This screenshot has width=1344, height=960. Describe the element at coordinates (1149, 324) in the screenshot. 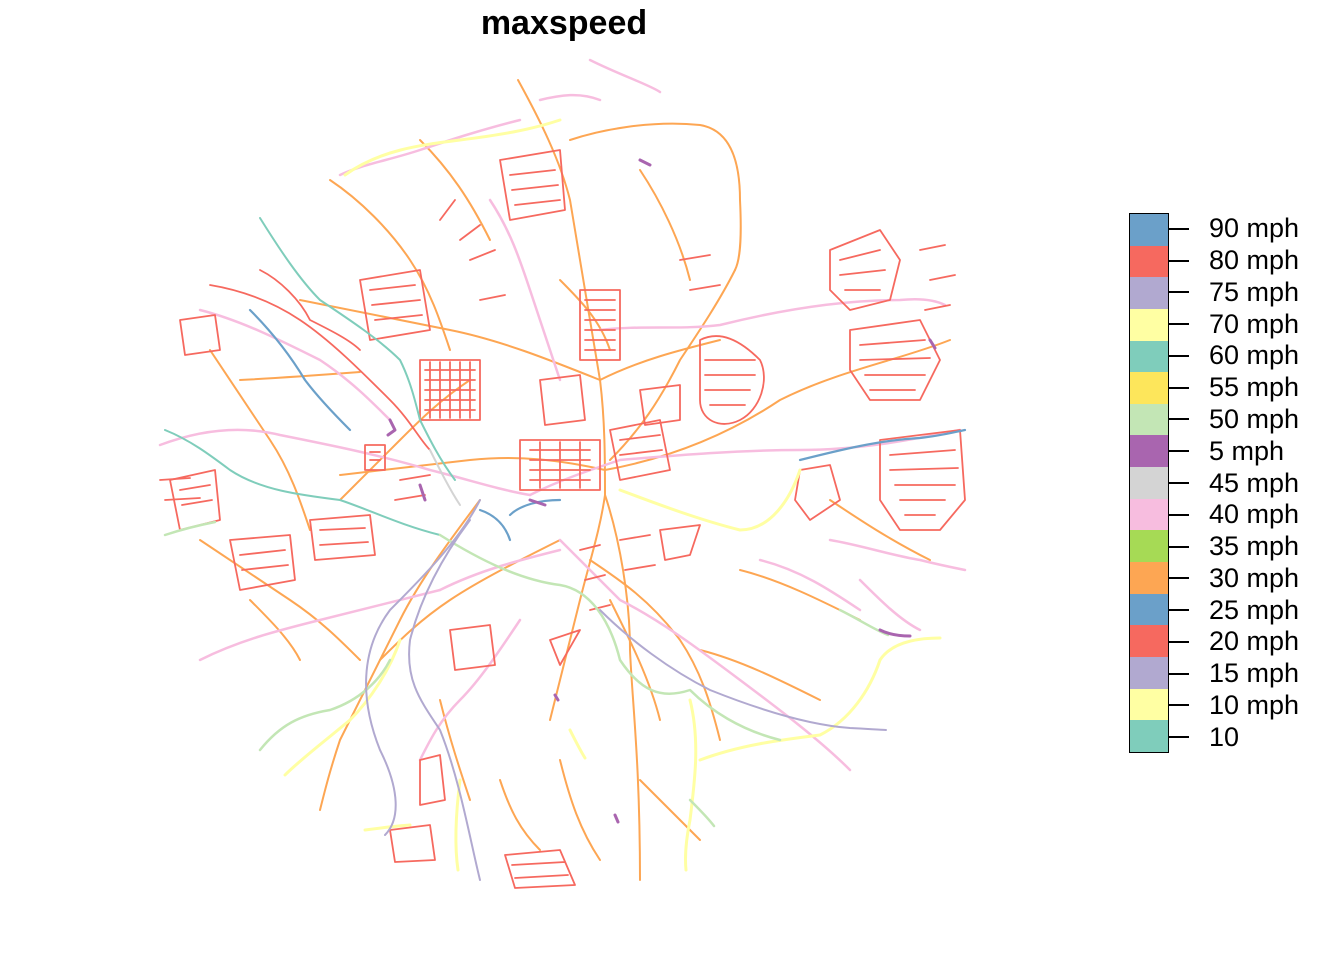

I see `legend-swatch-70mph` at that location.